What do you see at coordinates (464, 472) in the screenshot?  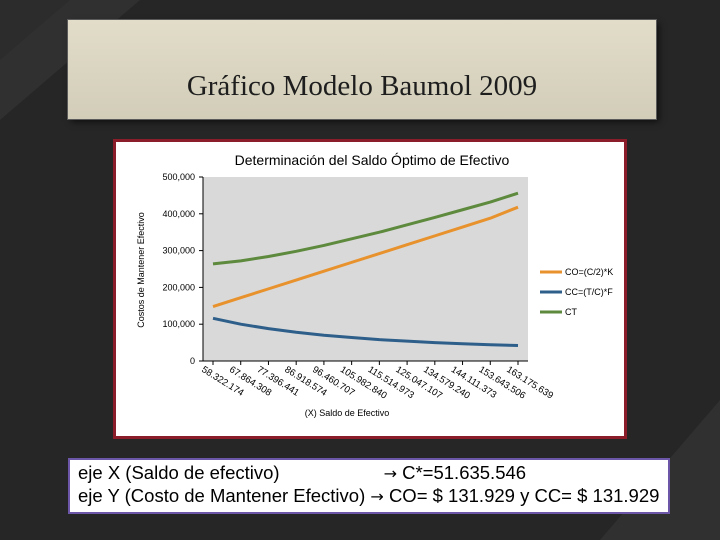 I see `optimal-cash-value: C*=51.635.546` at bounding box center [464, 472].